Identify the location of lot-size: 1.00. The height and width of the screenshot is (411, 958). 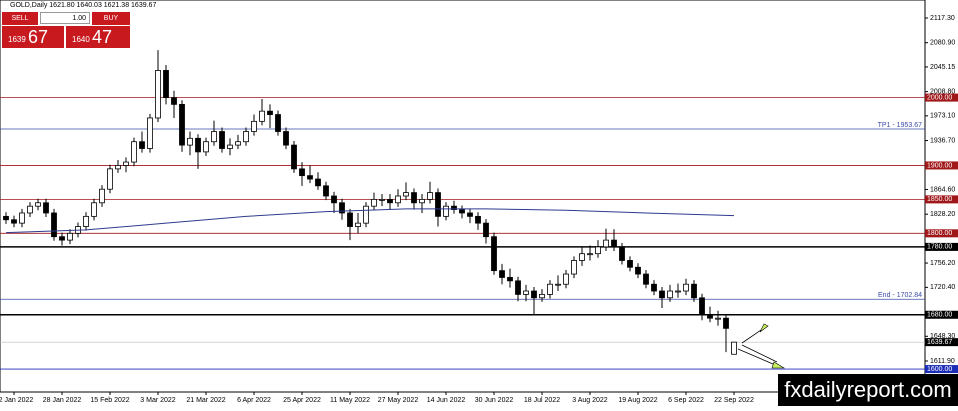
(65, 18).